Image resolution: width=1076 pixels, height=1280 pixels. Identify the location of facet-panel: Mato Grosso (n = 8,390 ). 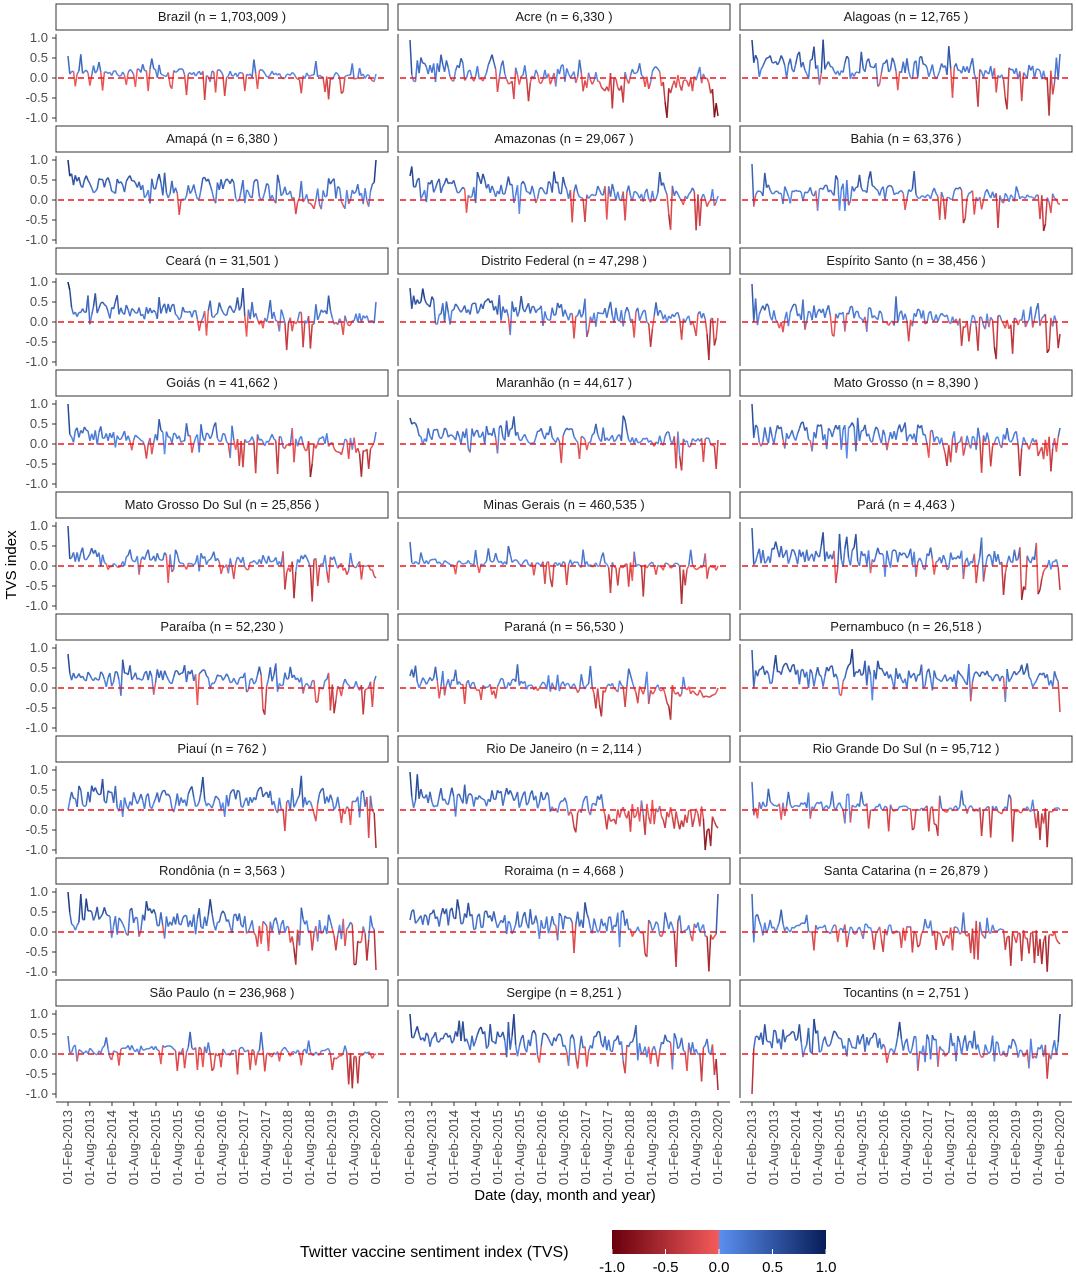
(906, 428).